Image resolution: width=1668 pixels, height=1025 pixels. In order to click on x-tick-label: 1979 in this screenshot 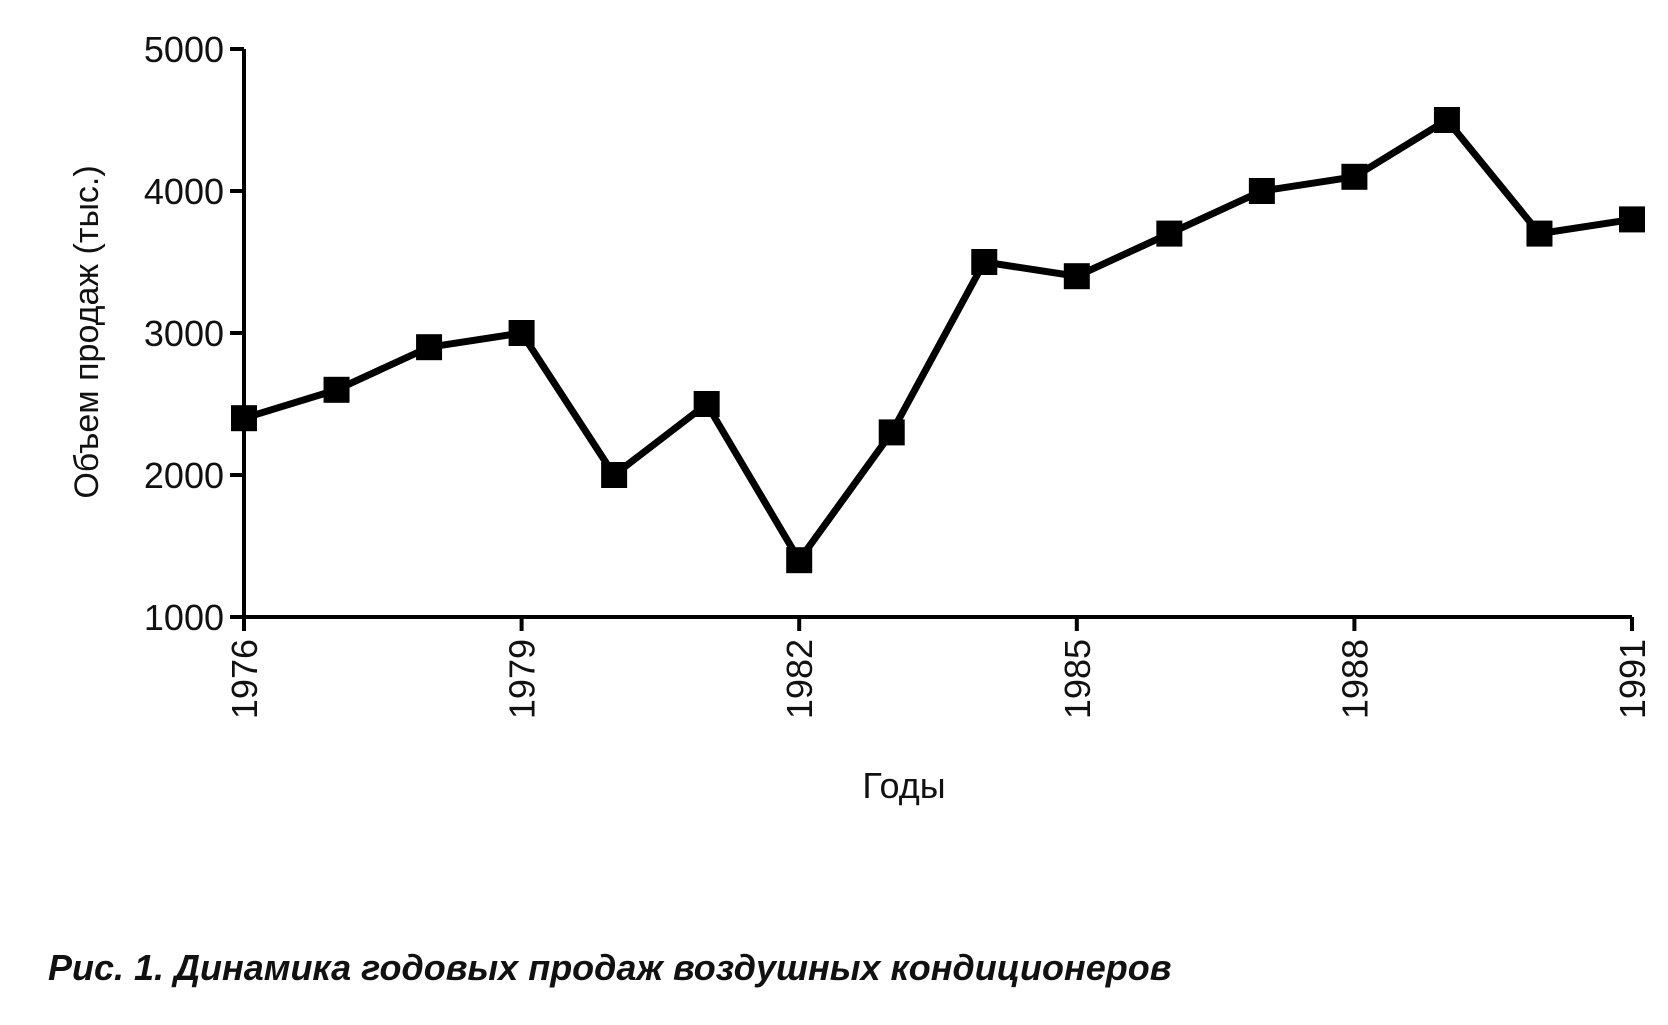, I will do `click(522, 679)`.